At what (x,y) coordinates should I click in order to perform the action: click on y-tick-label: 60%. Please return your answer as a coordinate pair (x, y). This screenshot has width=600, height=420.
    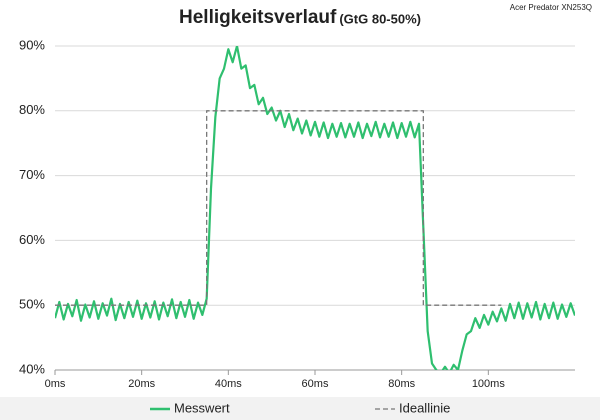
    Looking at the image, I should click on (32, 239).